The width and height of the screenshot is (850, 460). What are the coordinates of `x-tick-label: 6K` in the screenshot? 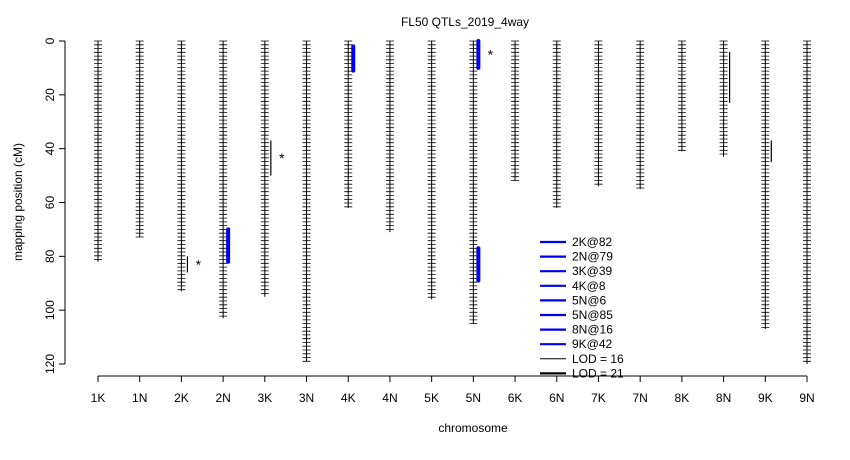 It's located at (515, 398).